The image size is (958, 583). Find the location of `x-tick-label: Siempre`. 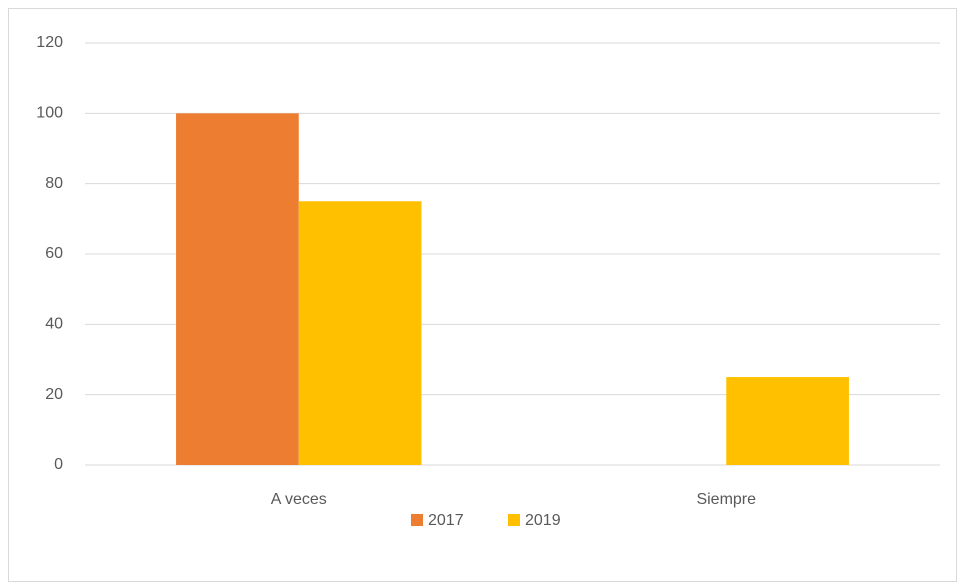

x-tick-label: Siempre is located at coordinates (726, 499).